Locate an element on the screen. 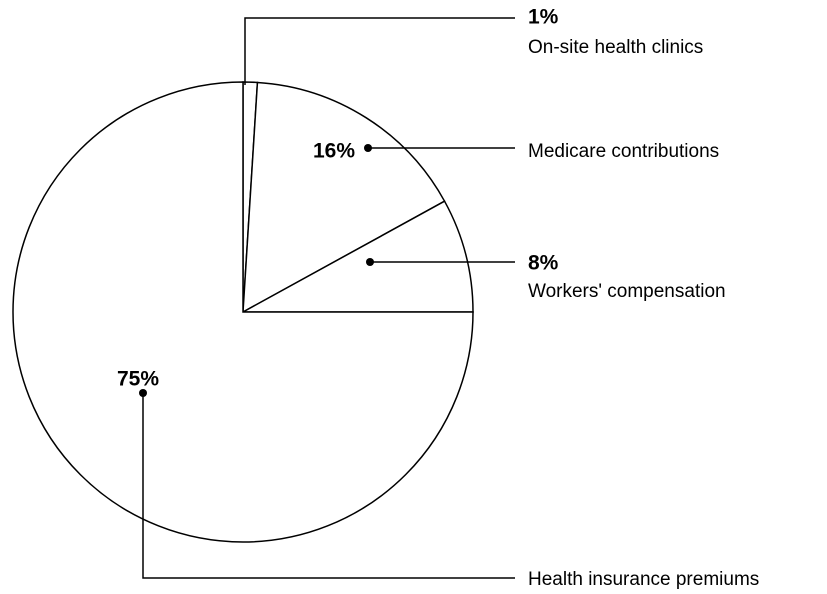 The image size is (827, 594). slice-value-label: 16% is located at coordinates (334, 151).